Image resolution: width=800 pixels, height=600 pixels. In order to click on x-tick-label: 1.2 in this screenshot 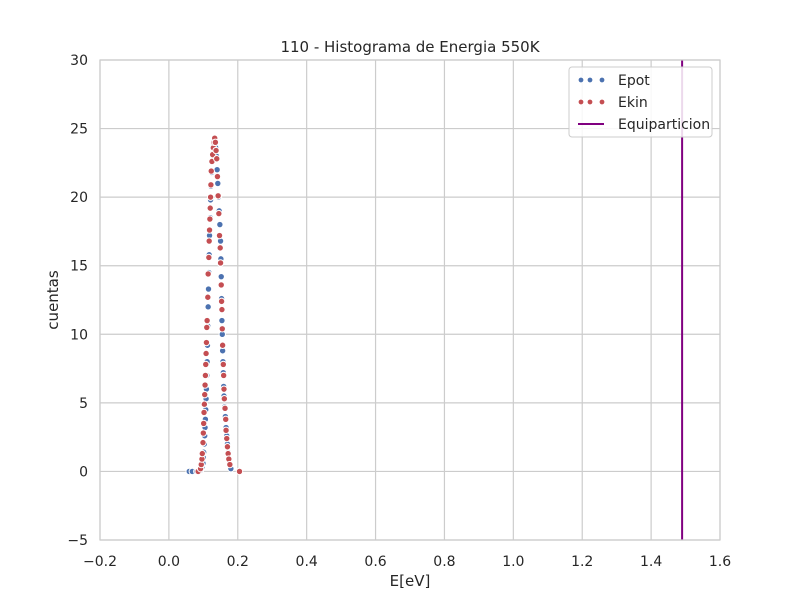, I will do `click(582, 562)`.